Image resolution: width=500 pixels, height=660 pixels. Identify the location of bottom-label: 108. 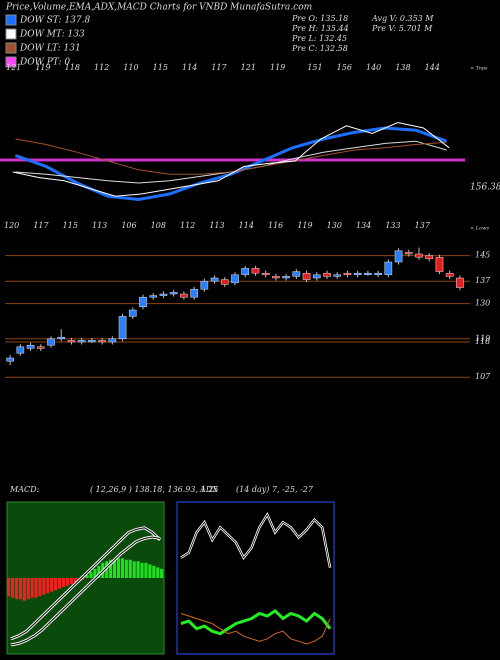
(158, 225).